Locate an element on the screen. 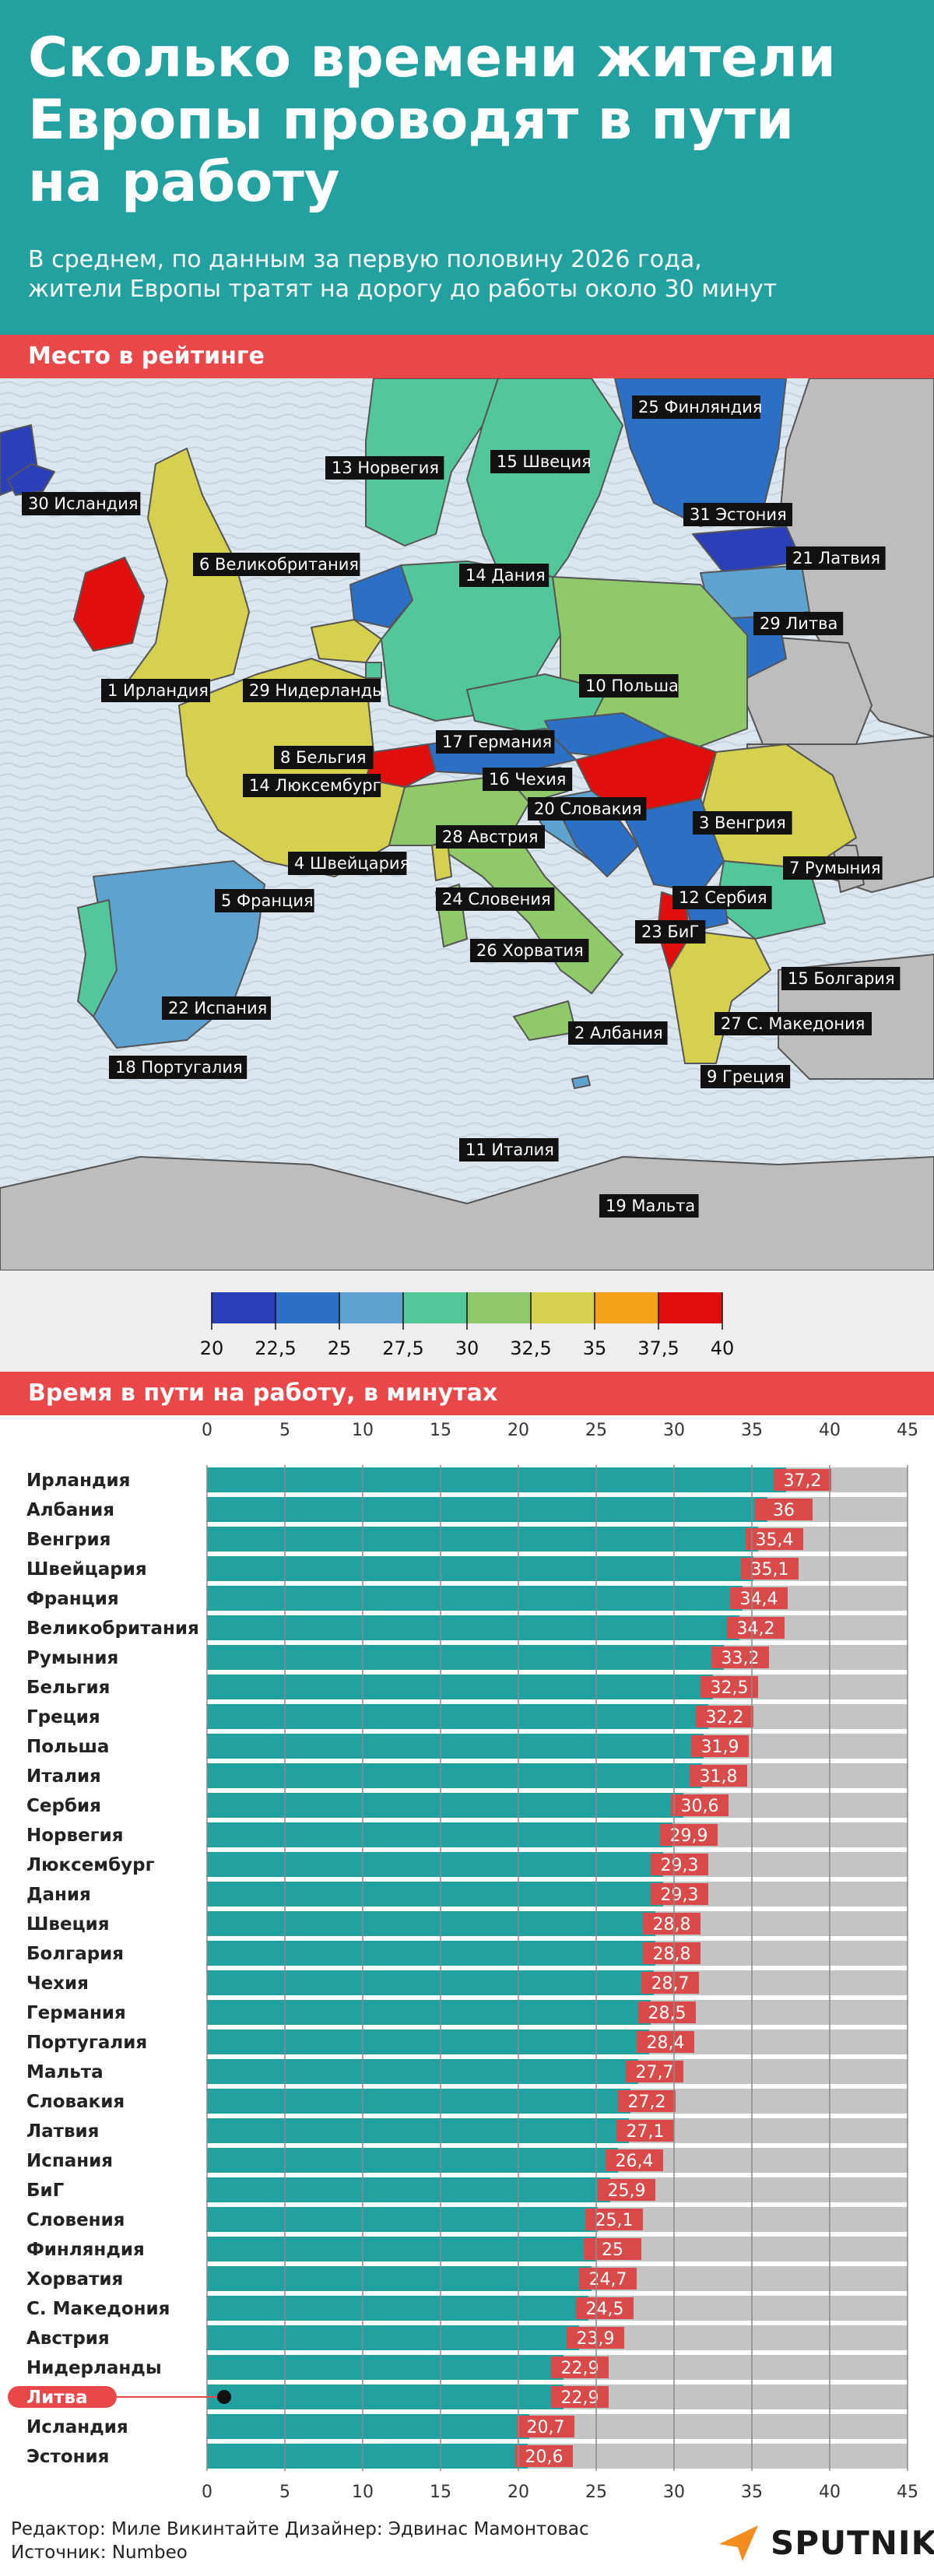  map-label-denmark: 14 Дания is located at coordinates (504, 576).